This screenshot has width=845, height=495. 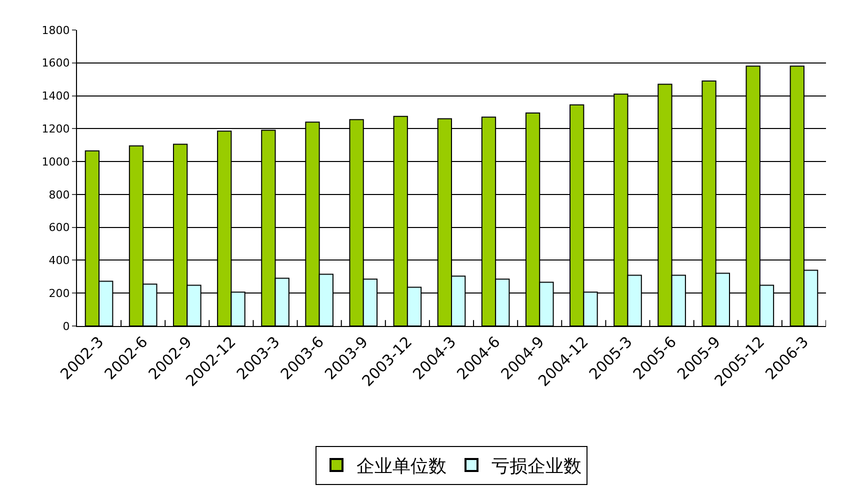 What do you see at coordinates (56, 96) in the screenshot?
I see `y-tick-label: 1400` at bounding box center [56, 96].